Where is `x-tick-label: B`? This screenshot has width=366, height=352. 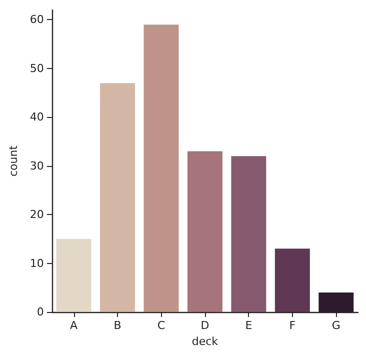 x-tick-label: B is located at coordinates (118, 325).